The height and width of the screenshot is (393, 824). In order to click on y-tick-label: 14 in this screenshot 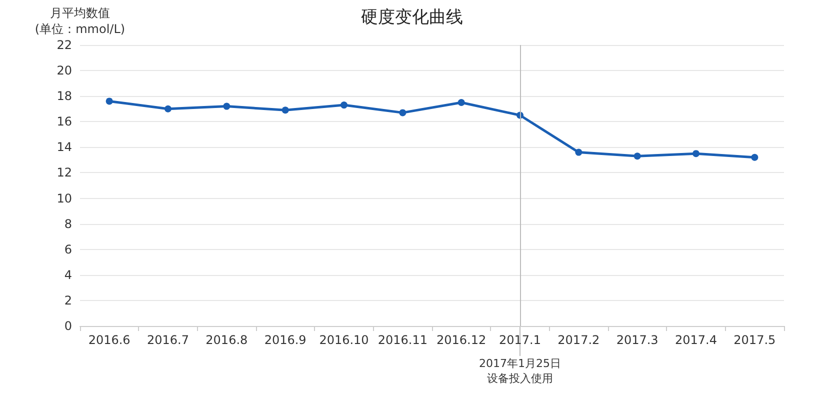, I will do `click(64, 147)`.